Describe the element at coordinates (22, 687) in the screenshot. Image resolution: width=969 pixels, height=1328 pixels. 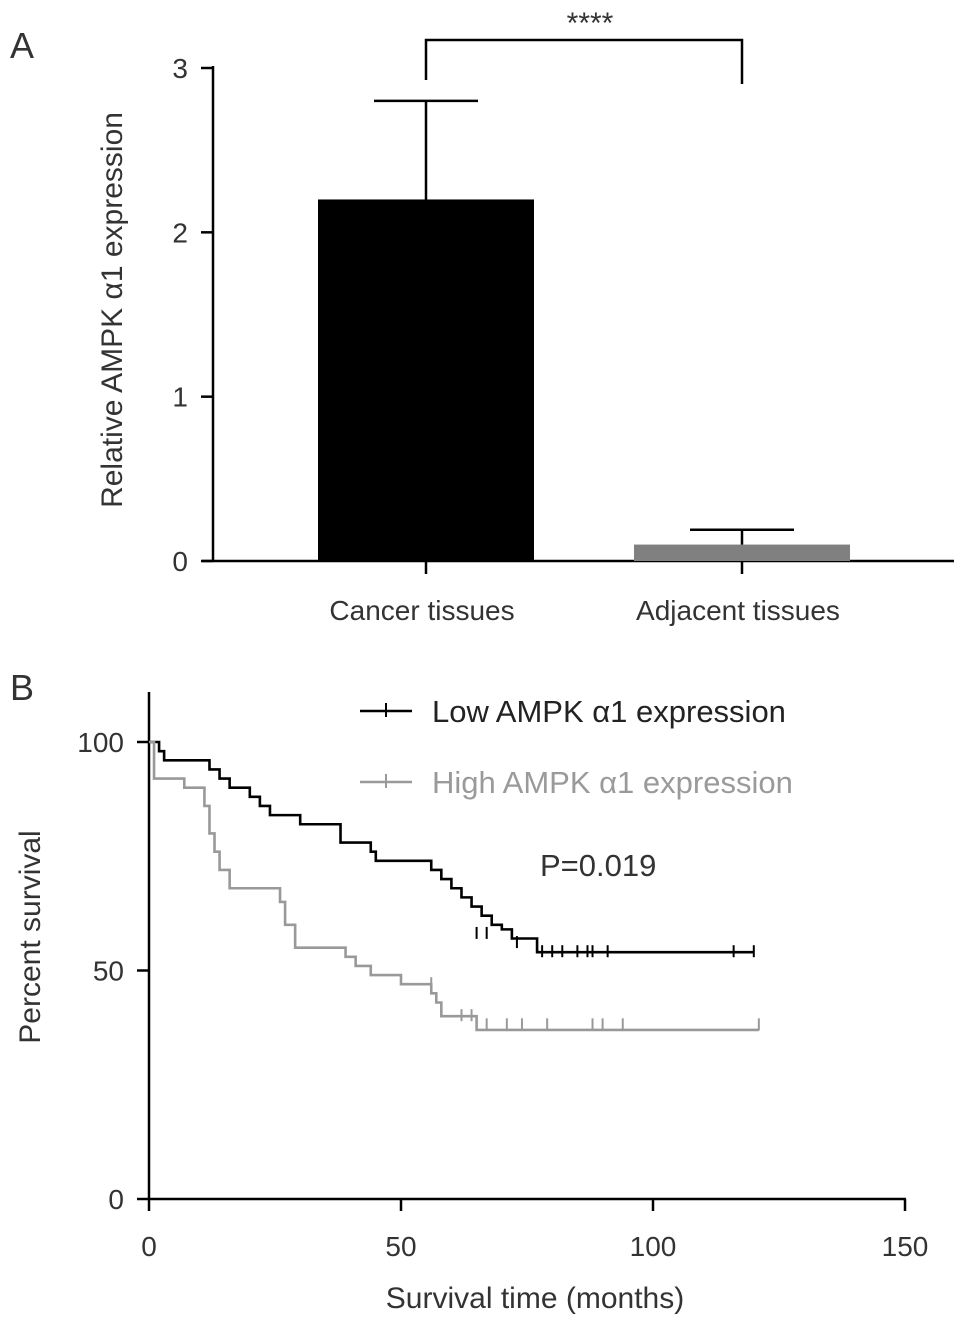
I see `panel-b-label: B` at that location.